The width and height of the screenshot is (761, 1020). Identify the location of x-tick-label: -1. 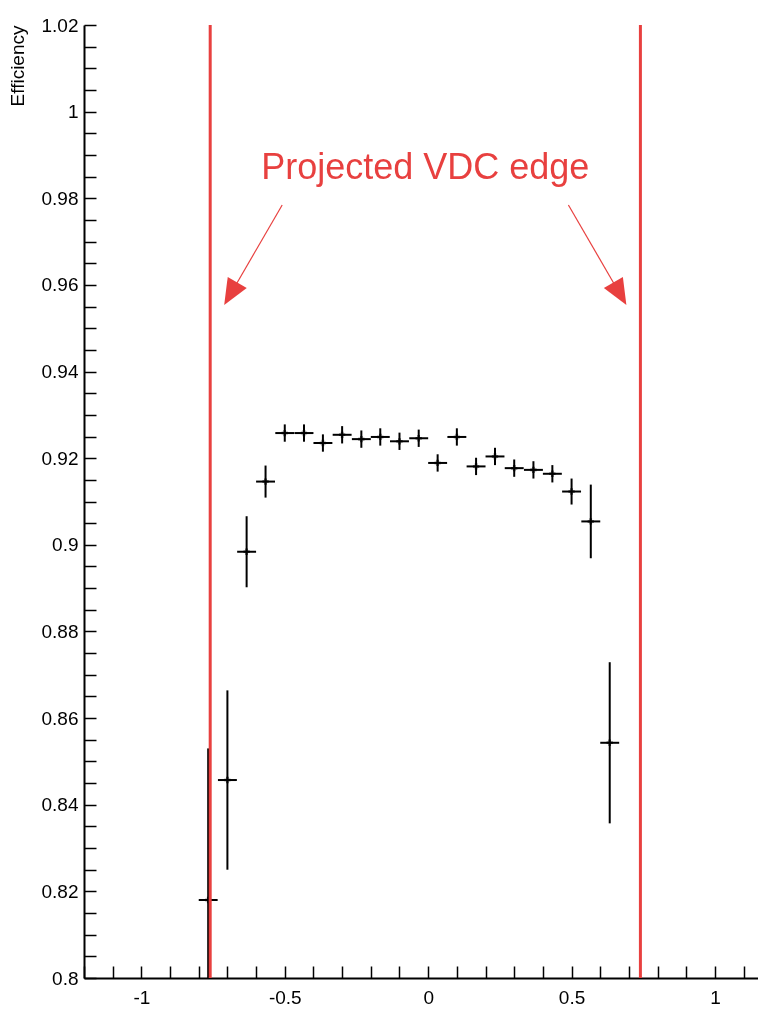
(142, 997).